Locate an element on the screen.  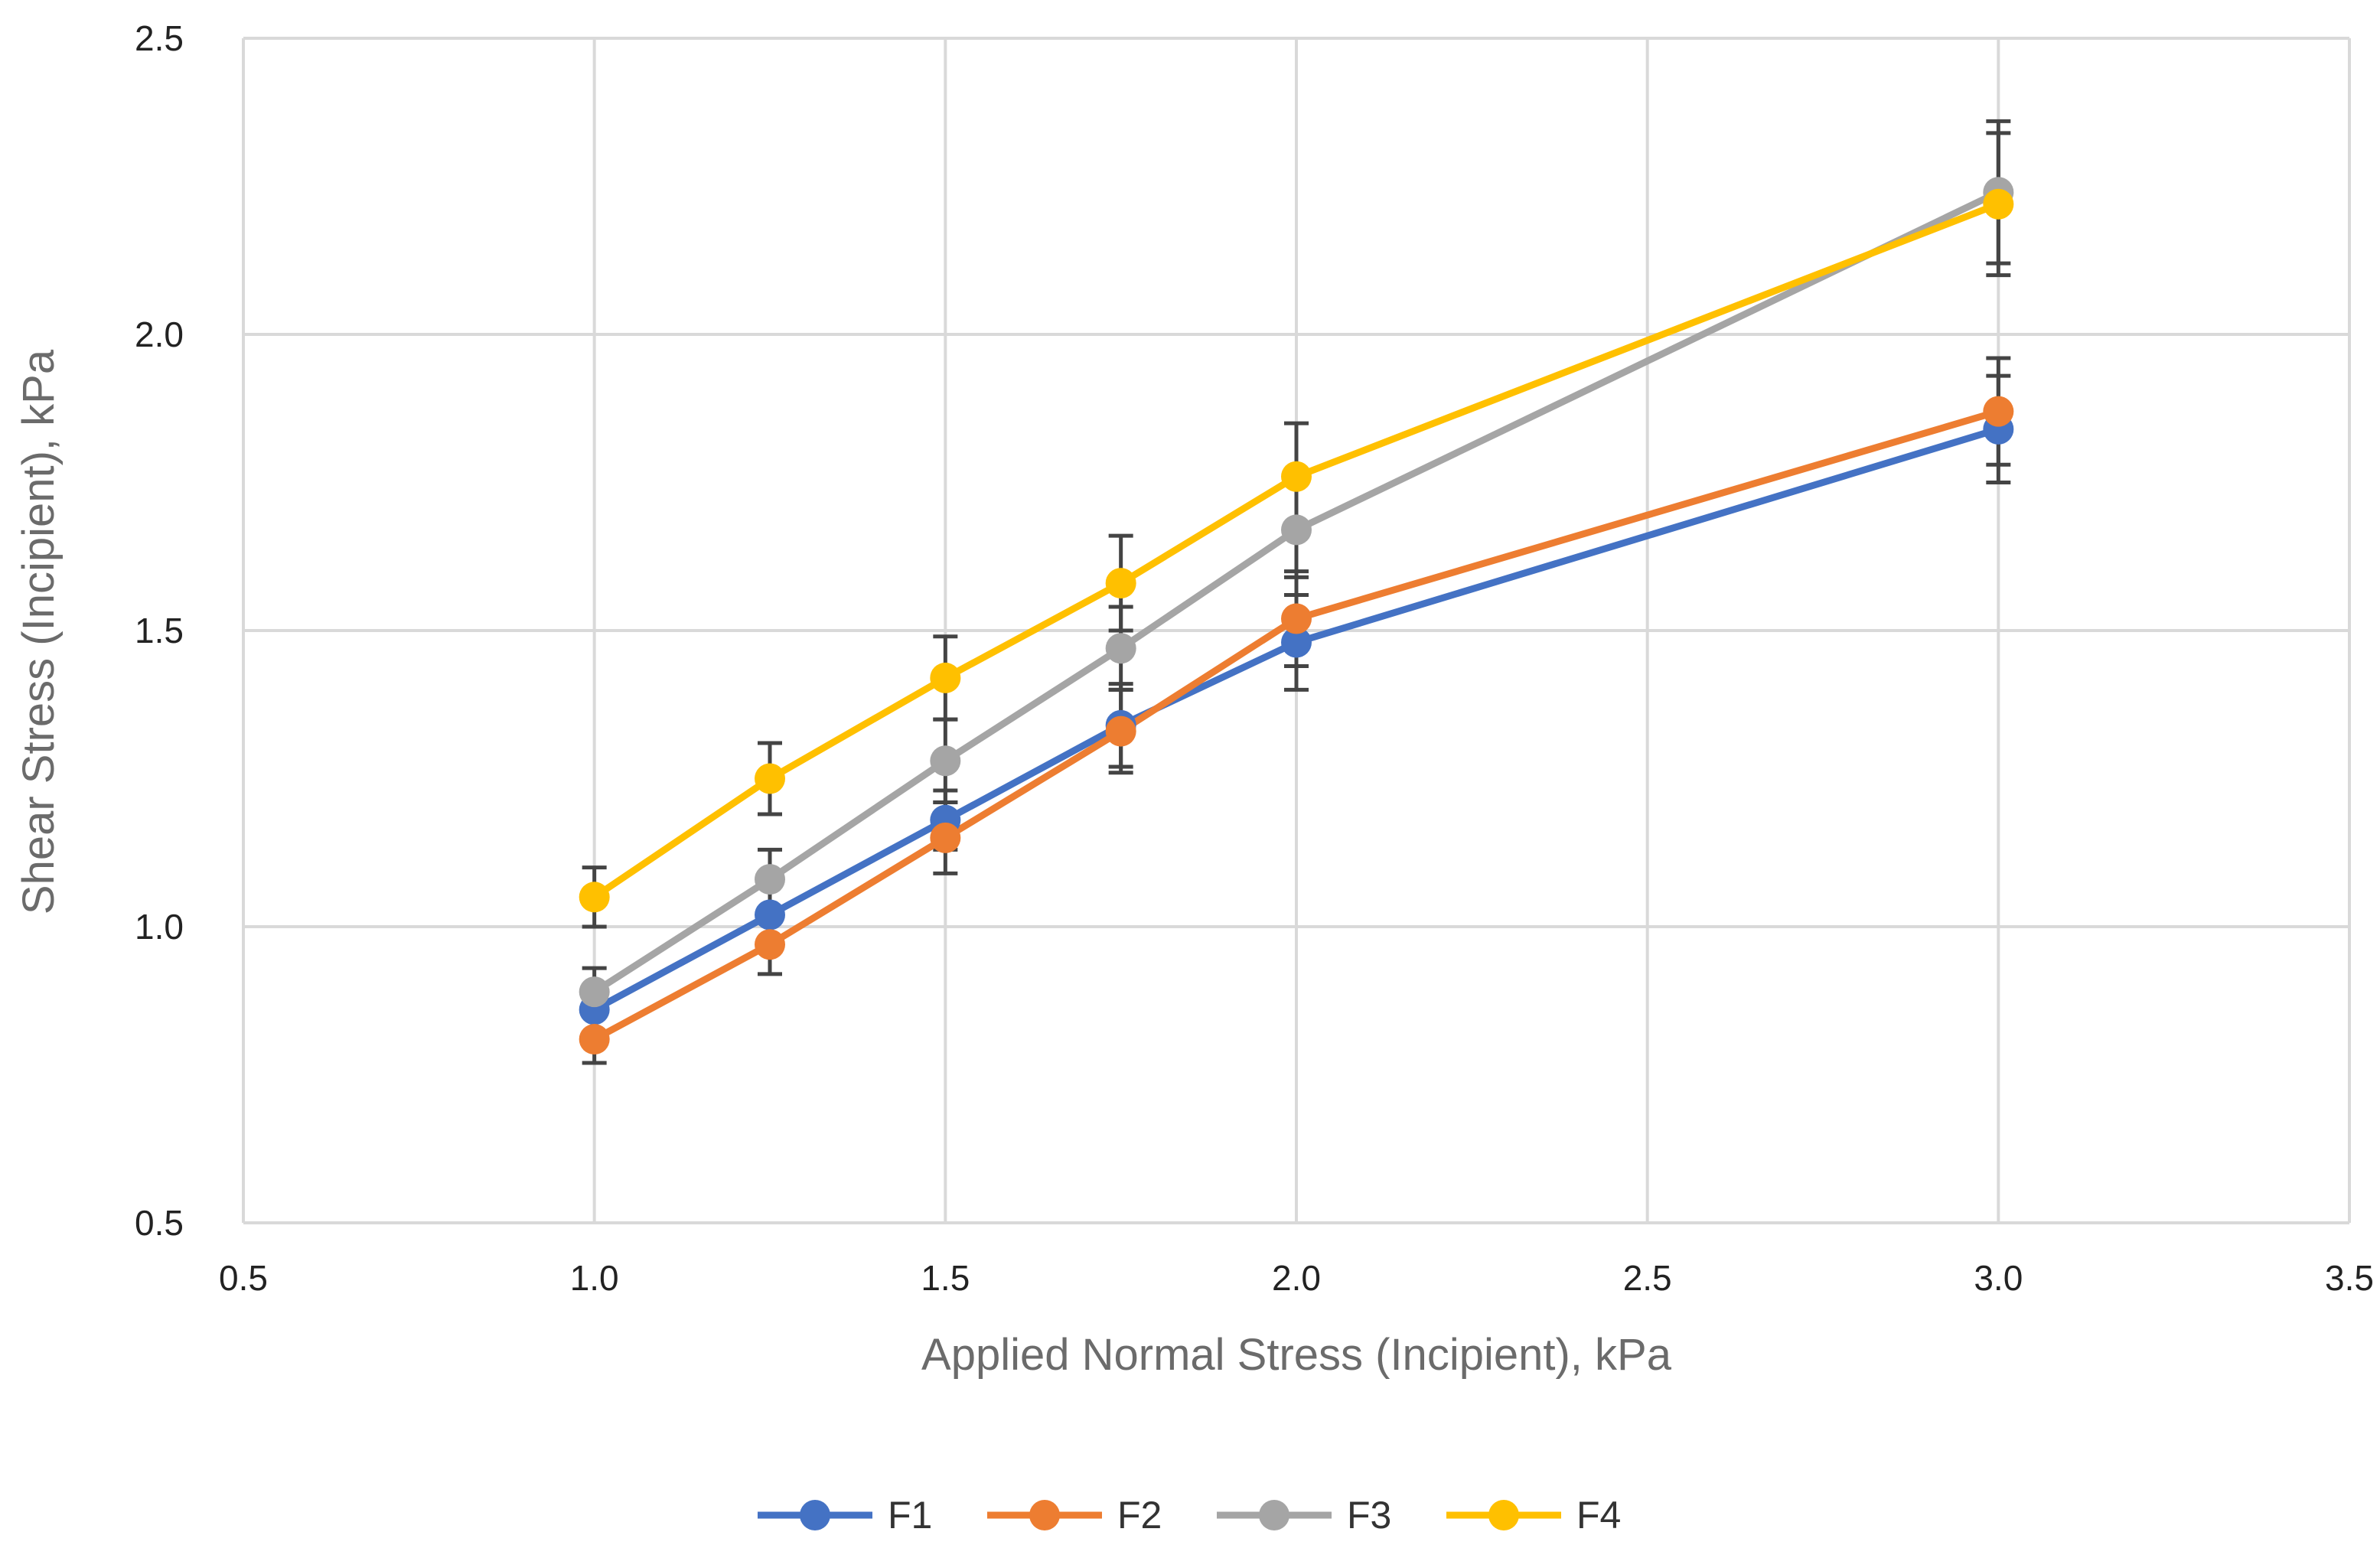
legend-item-f2: F2 is located at coordinates (1074, 1515).